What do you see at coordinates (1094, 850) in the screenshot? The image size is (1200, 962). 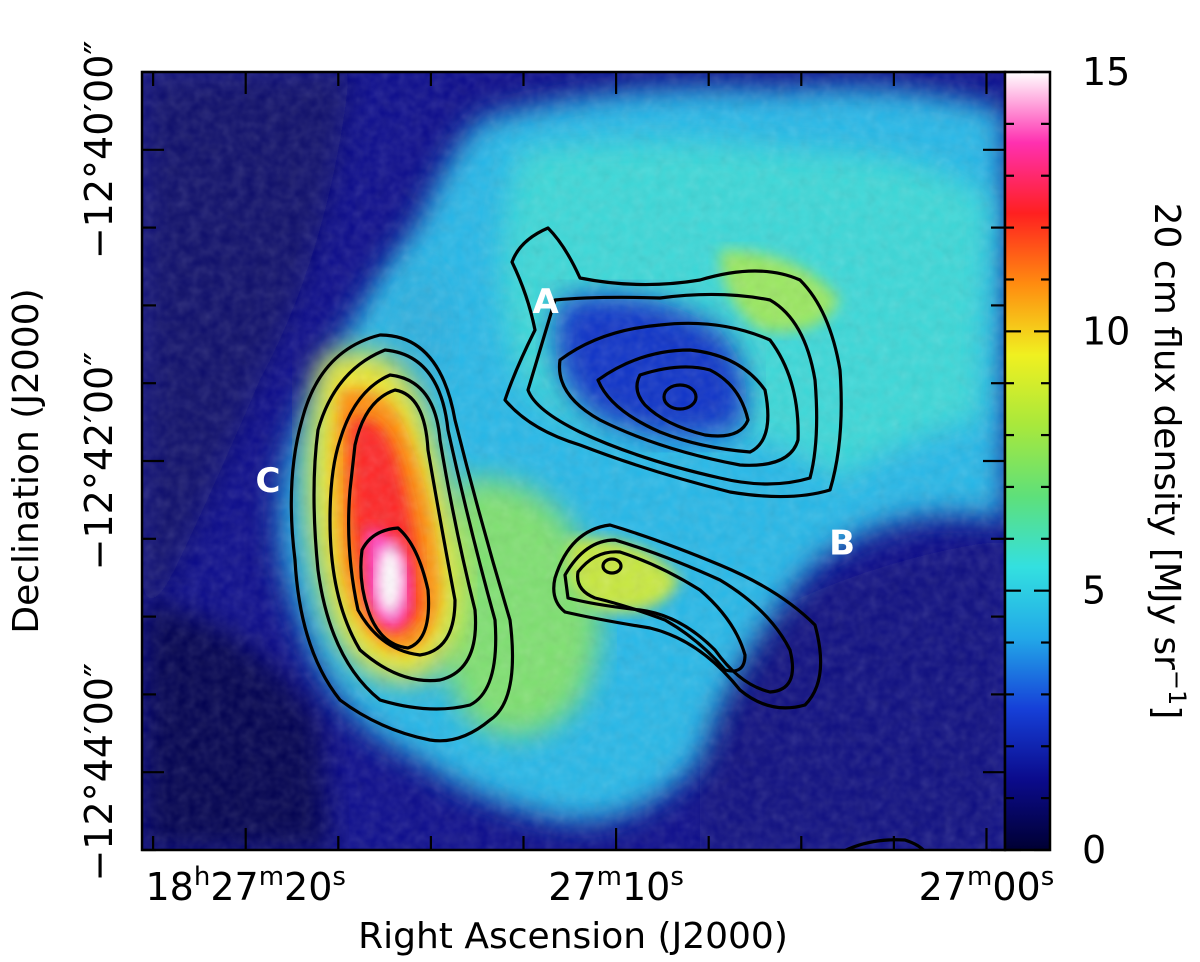 I see `colorbar-tick-label: 0` at bounding box center [1094, 850].